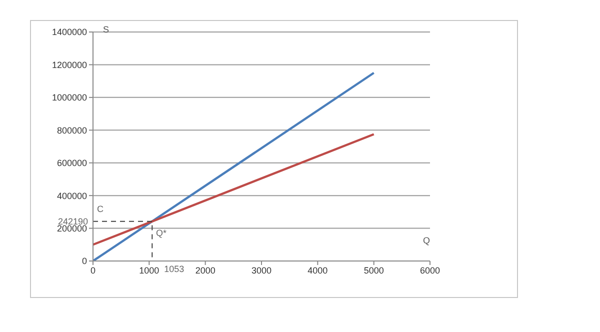 This screenshot has width=600, height=332. What do you see at coordinates (318, 270) in the screenshot?
I see `x-tick-label: 4000` at bounding box center [318, 270].